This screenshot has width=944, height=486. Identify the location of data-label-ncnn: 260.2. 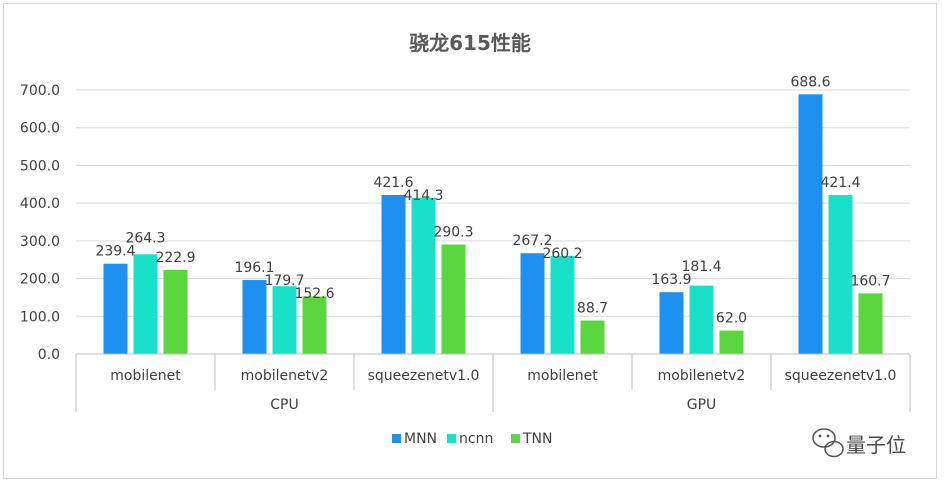
(562, 254).